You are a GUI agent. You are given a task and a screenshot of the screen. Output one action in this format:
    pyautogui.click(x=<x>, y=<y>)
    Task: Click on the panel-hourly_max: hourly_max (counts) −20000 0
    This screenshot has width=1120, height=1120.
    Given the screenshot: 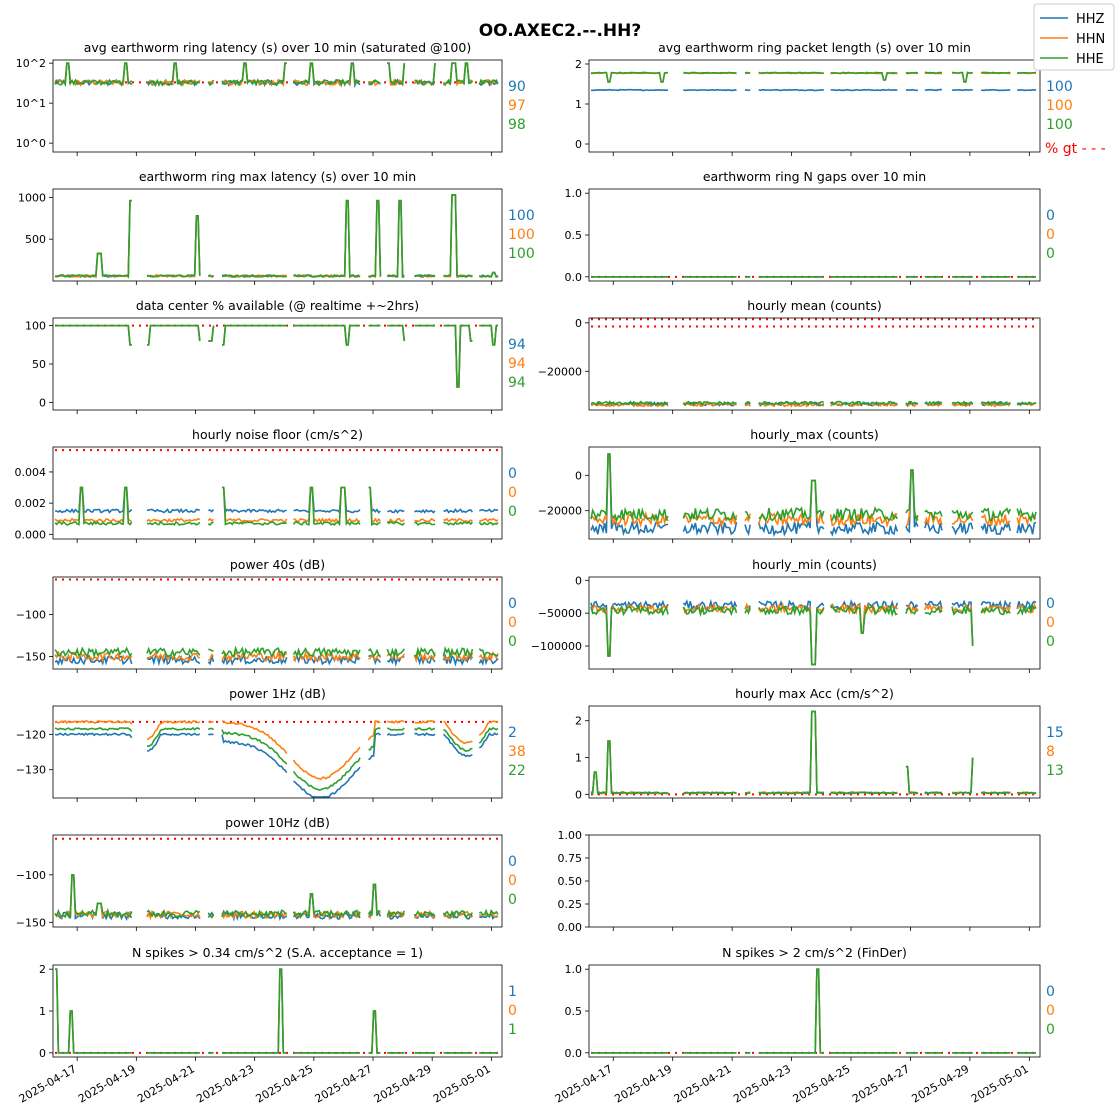 What is the action you would take?
    pyautogui.click(x=789, y=485)
    